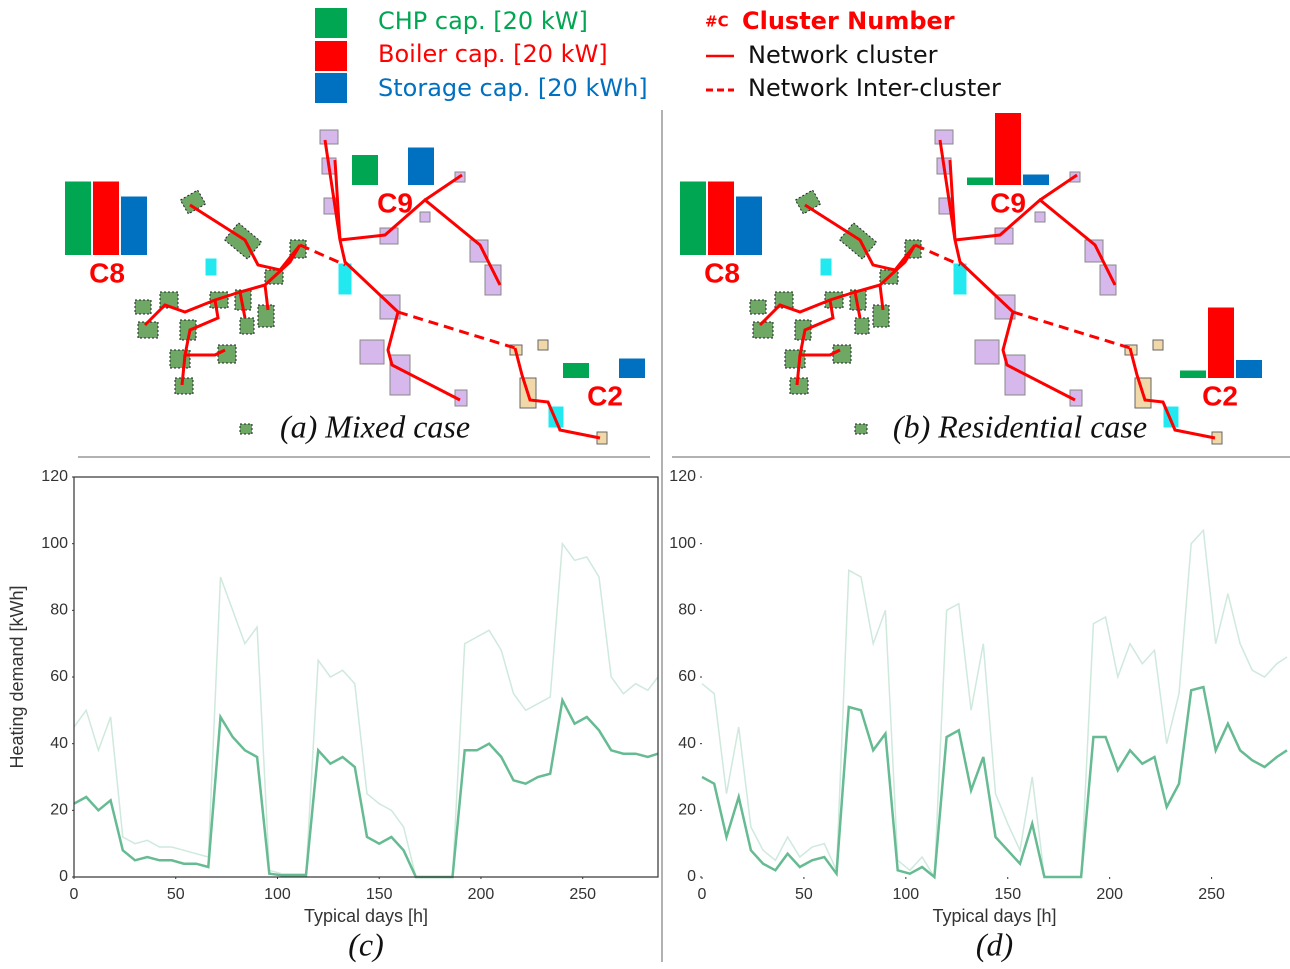 This screenshot has height=969, width=1290. Describe the element at coordinates (375, 426) in the screenshot. I see `panel-caption: (a) Mixed case` at that location.